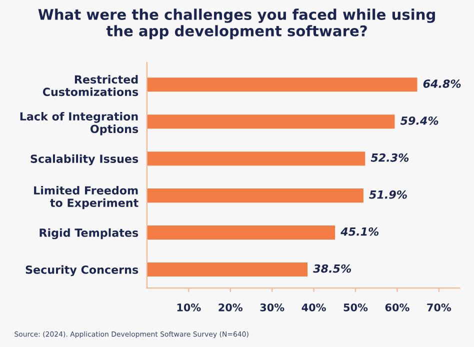 The image size is (474, 347). I want to click on data-label: 45.1%, so click(359, 231).